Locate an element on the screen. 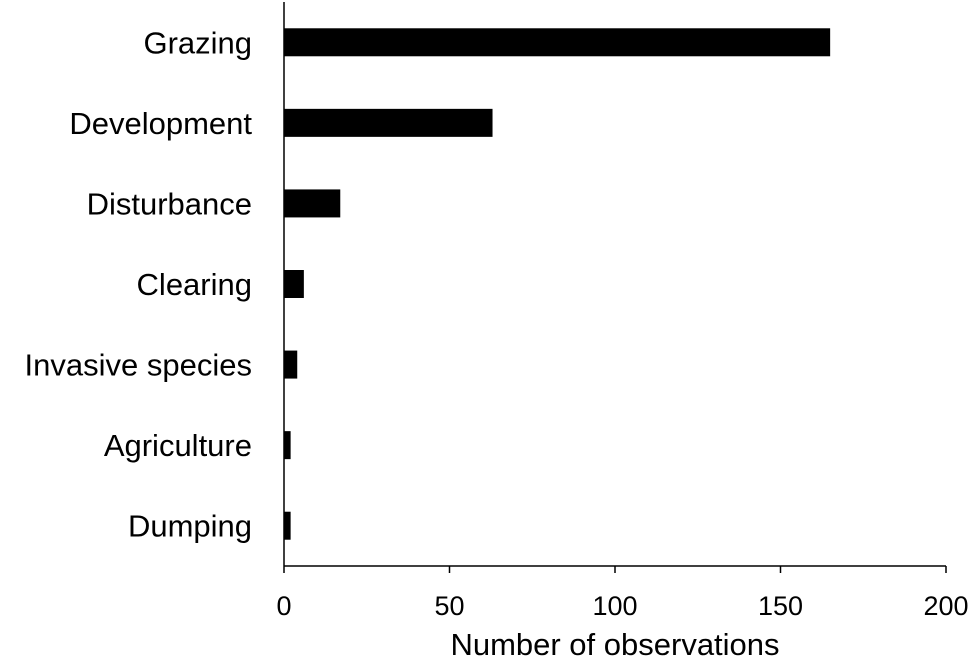 This screenshot has width=971, height=659. bar-dumping is located at coordinates (287, 525).